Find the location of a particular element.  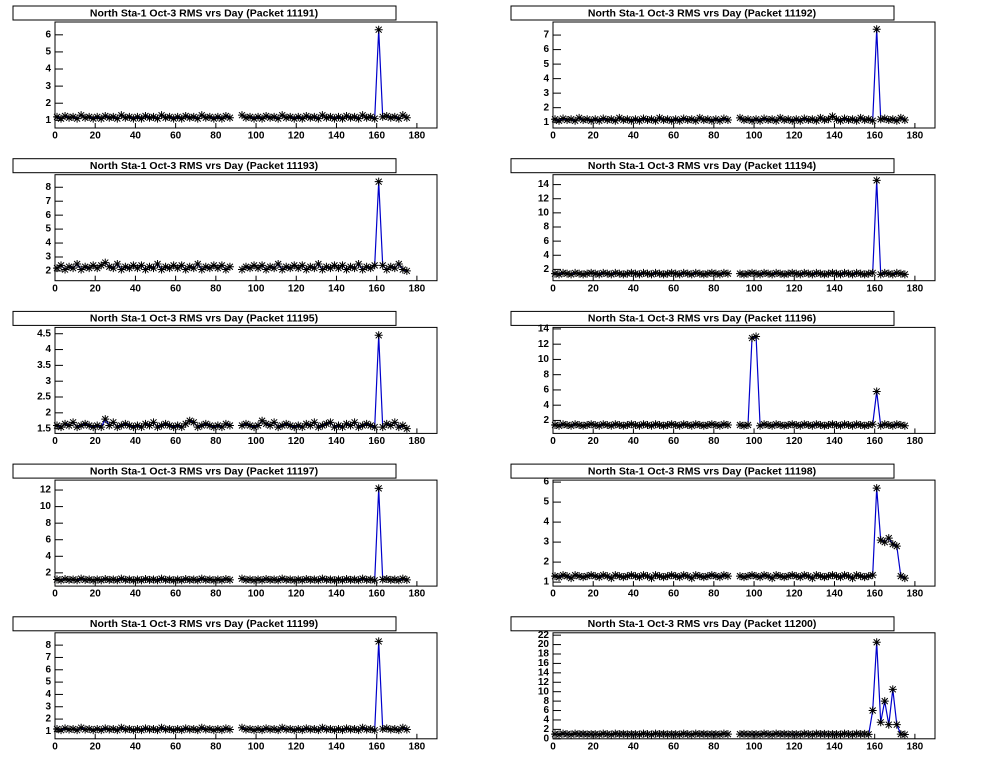

x-tick-label: 0 is located at coordinates (553, 594).